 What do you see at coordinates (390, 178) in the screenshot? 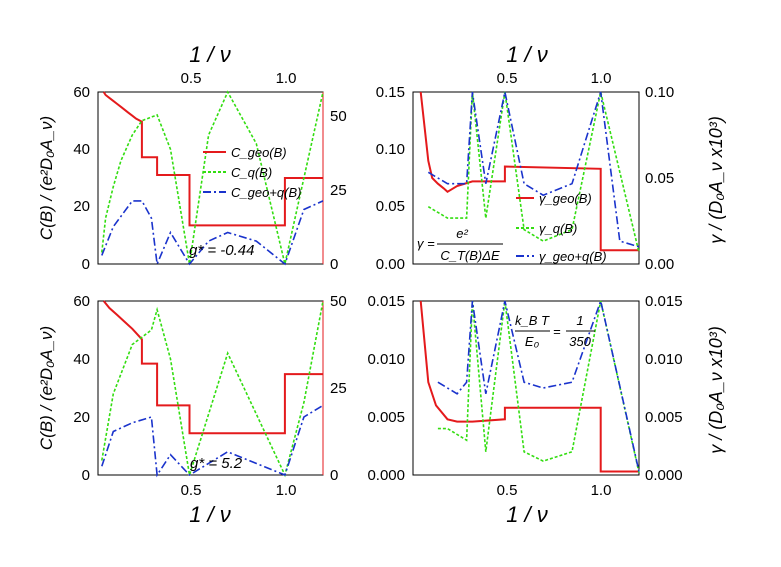
I see `y-ticks: 0.15 0.10 0.05 0.00` at bounding box center [390, 178].